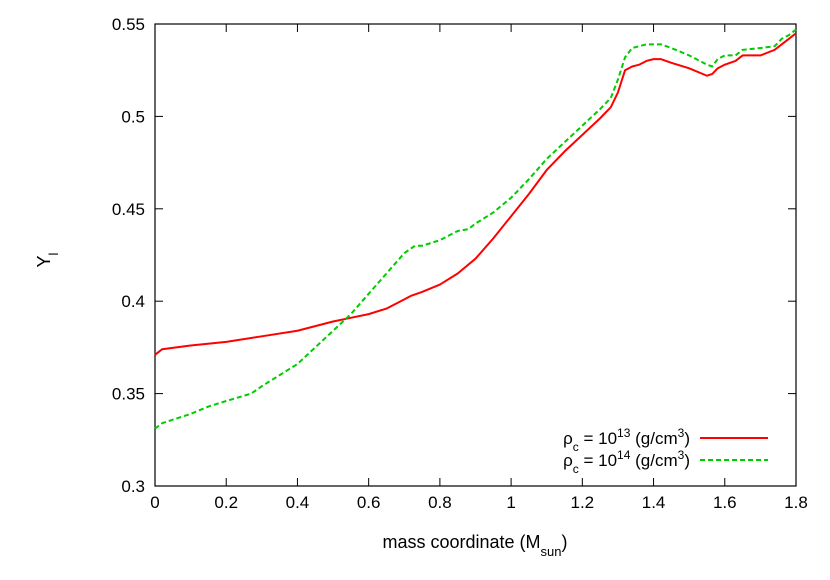  What do you see at coordinates (128, 255) in the screenshot?
I see `y-tick-labels: 0.3 0.35 0.4 0.45 0.5 0.55` at bounding box center [128, 255].